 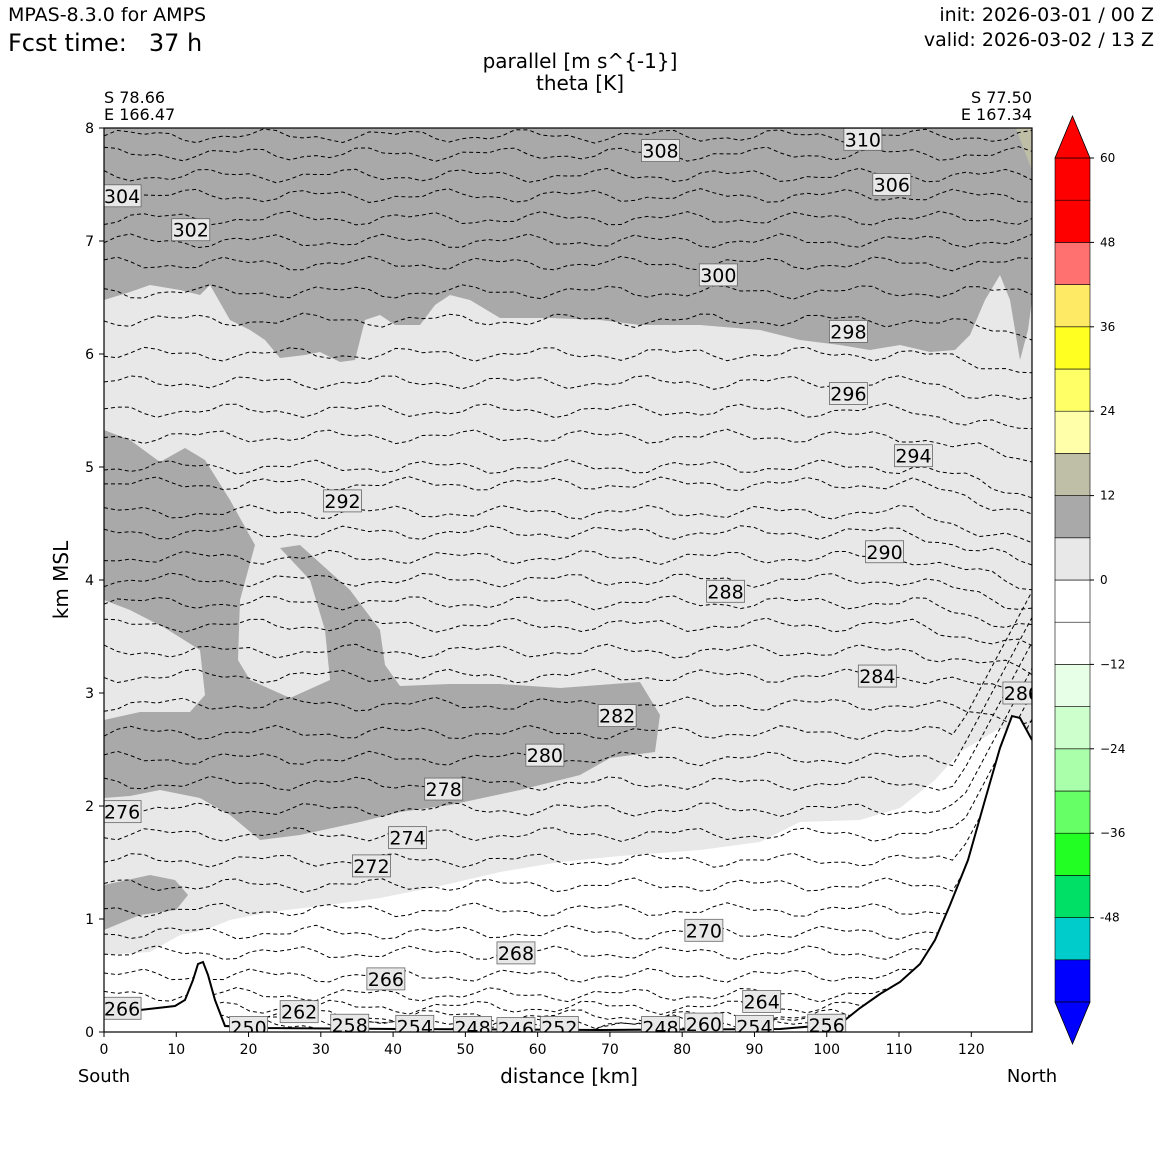 I want to click on contour-label: 258, so click(x=350, y=1025).